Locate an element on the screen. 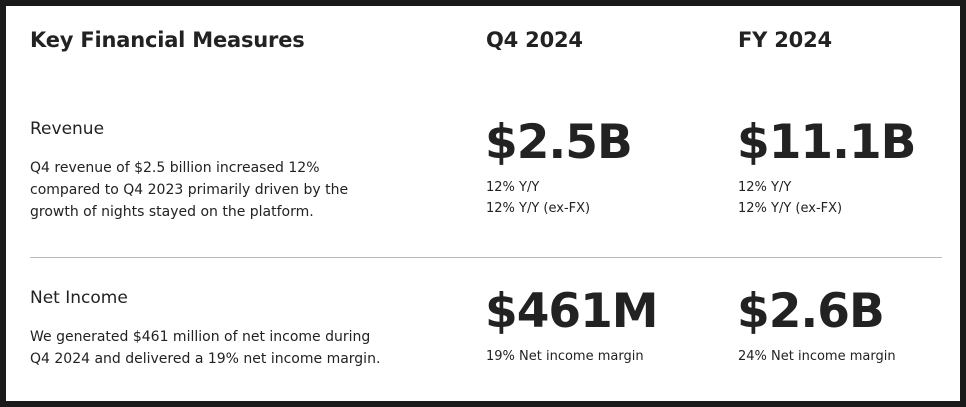 The image size is (966, 407). net-income-fy-margin: 24% Net income margin is located at coordinates (817, 356).